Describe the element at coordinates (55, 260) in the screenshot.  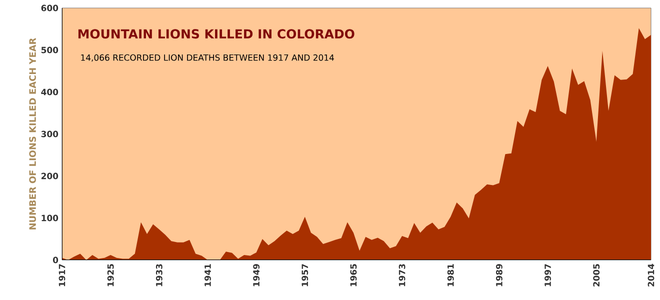
I see `y-tick-label: 0` at that location.